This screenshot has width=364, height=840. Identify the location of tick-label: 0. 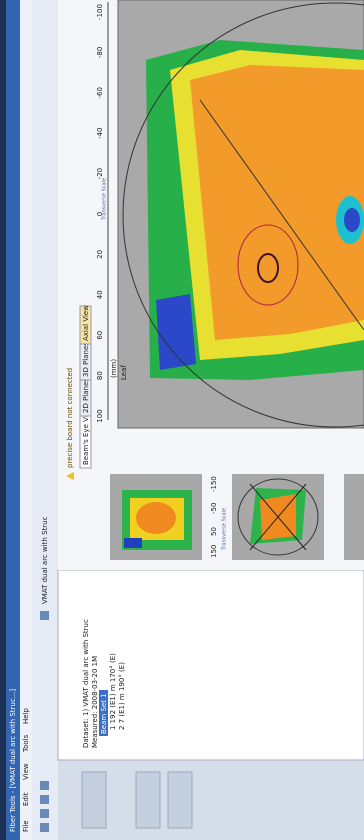
(100, 214).